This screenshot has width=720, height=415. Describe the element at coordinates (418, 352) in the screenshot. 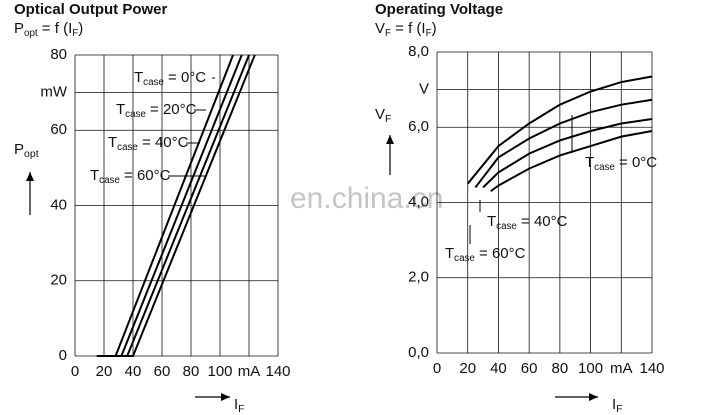

I see `y-tick-label: 0,0` at that location.